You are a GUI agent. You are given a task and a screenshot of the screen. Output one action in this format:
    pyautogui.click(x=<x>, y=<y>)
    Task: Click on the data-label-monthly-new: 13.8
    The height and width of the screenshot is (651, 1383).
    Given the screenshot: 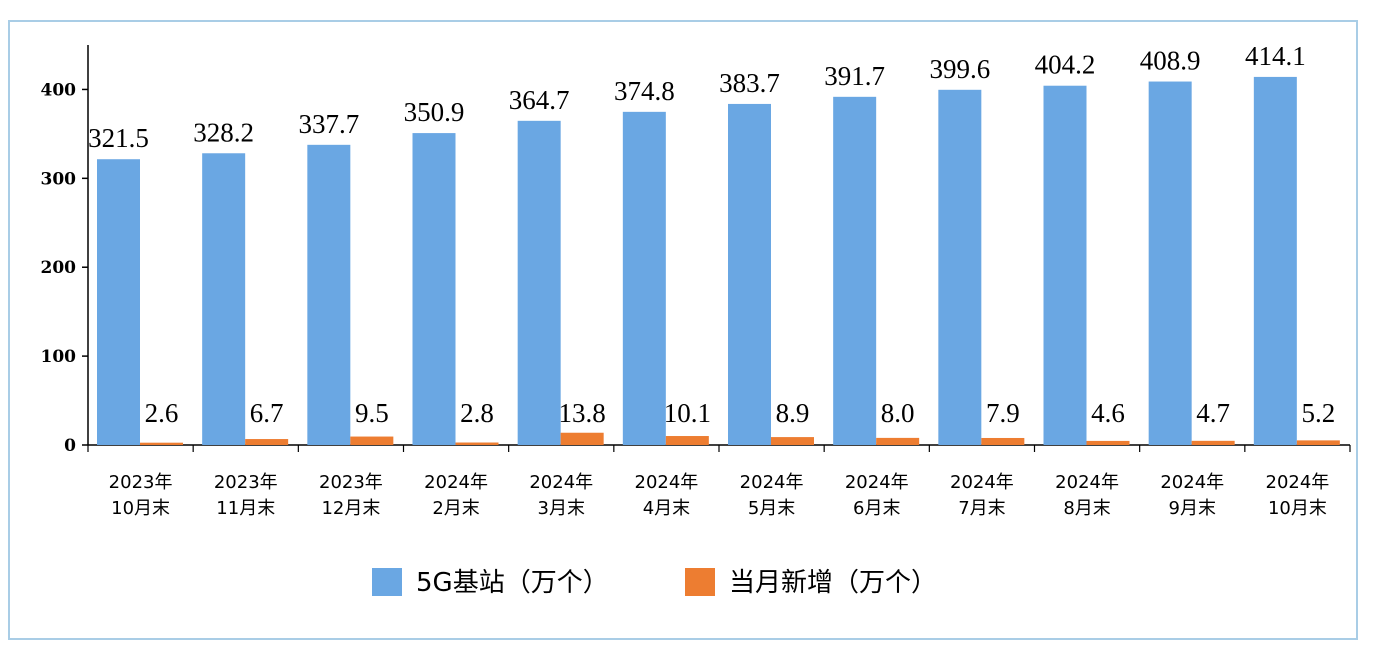 What is the action you would take?
    pyautogui.click(x=582, y=413)
    